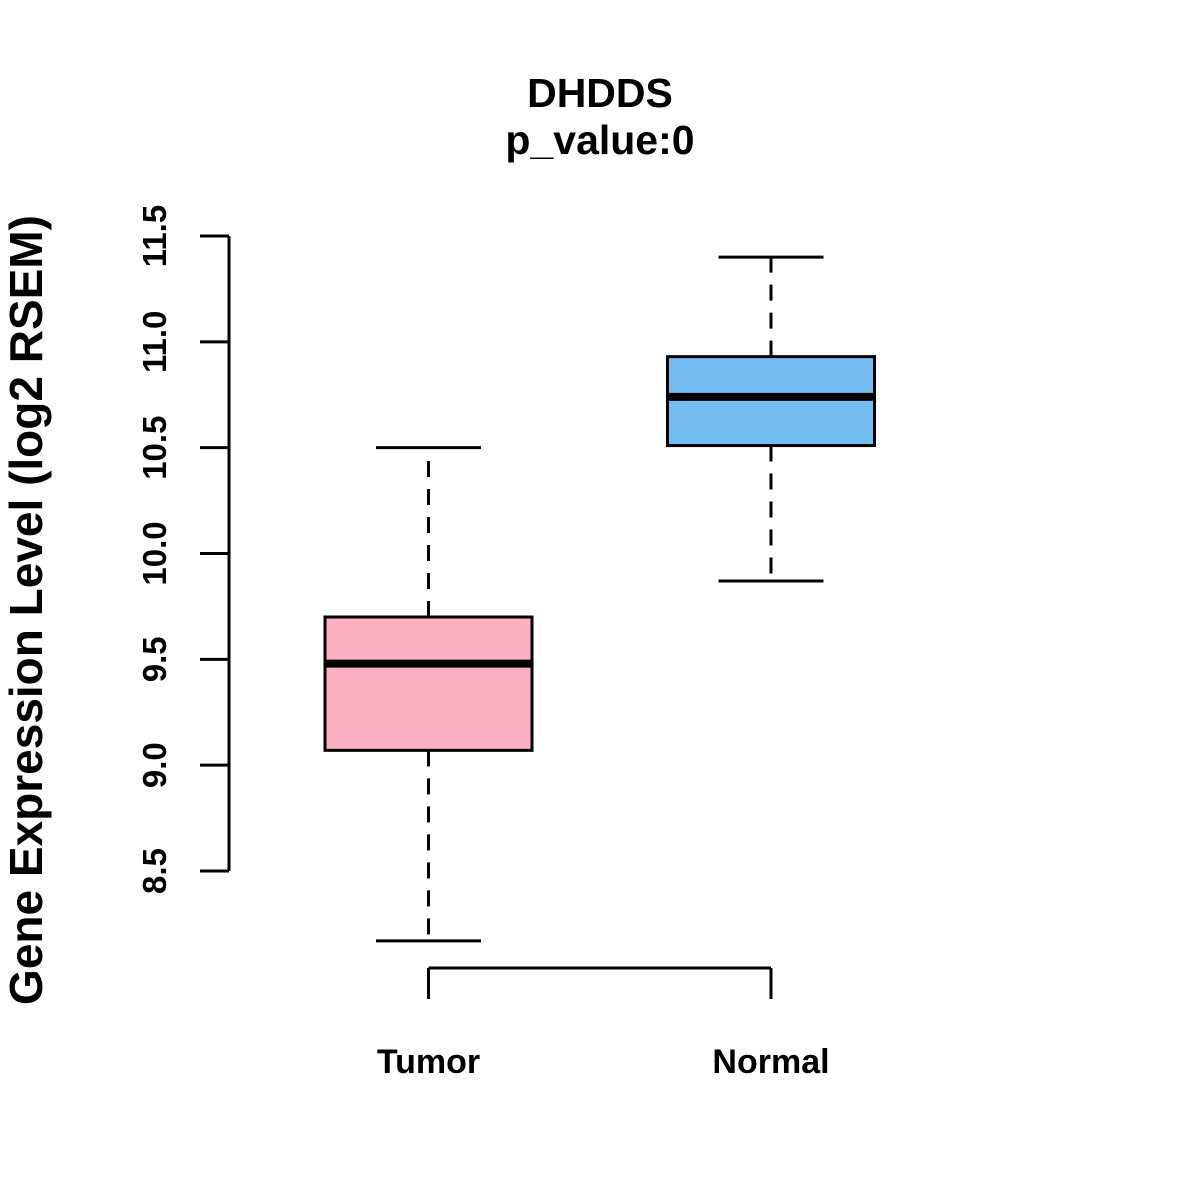 This screenshot has height=1200, width=1200. I want to click on boxplot-normal, so click(771, 419).